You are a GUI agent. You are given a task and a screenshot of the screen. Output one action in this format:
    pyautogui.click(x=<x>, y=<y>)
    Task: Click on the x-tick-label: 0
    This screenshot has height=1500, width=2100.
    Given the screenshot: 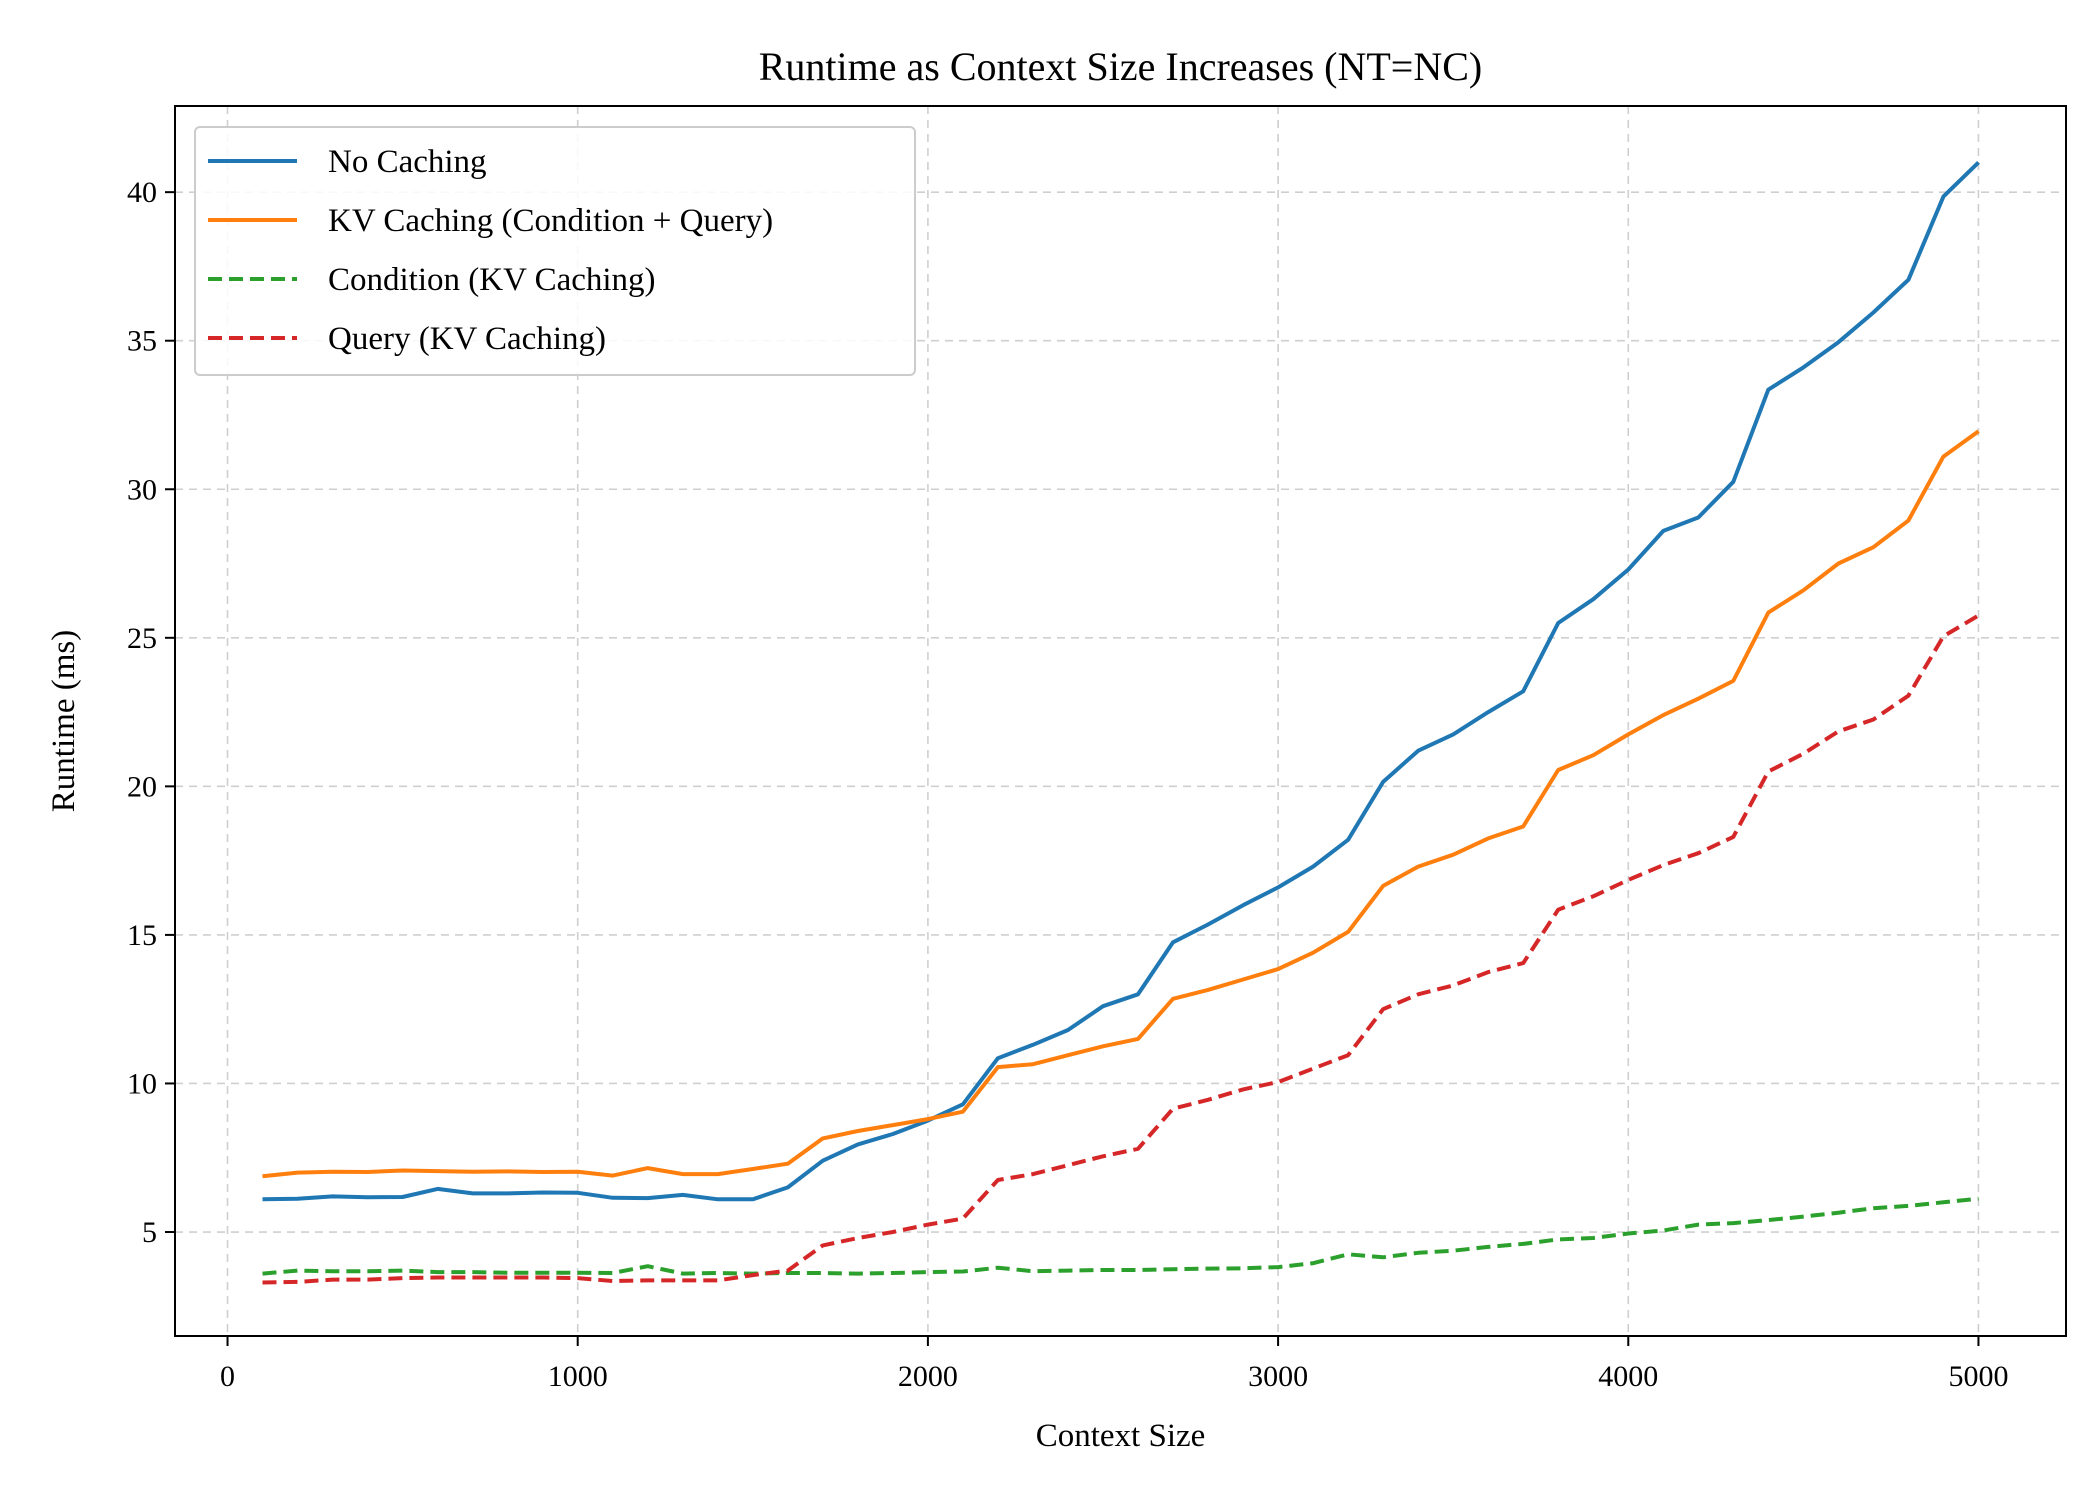 What is the action you would take?
    pyautogui.click(x=227, y=1376)
    